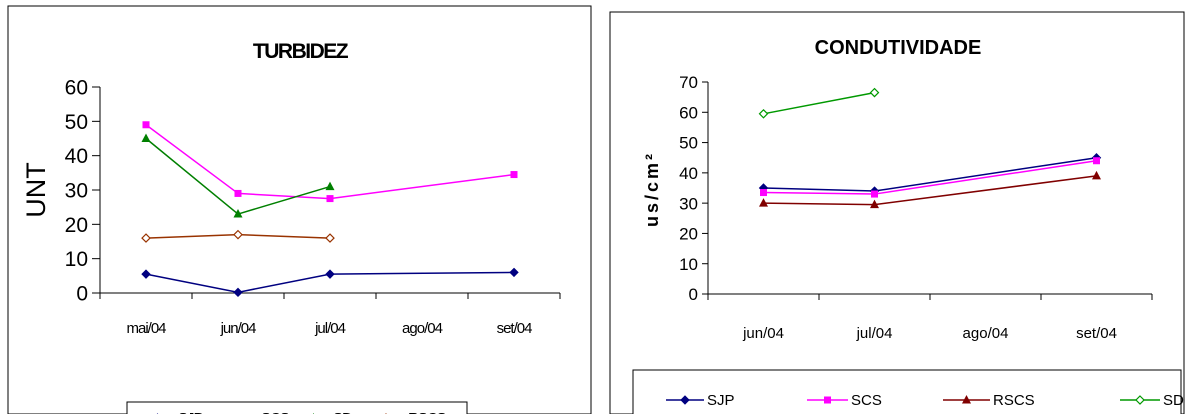  Describe the element at coordinates (1173, 400) in the screenshot. I see `condutividade-legend-label-sd: SD` at that location.